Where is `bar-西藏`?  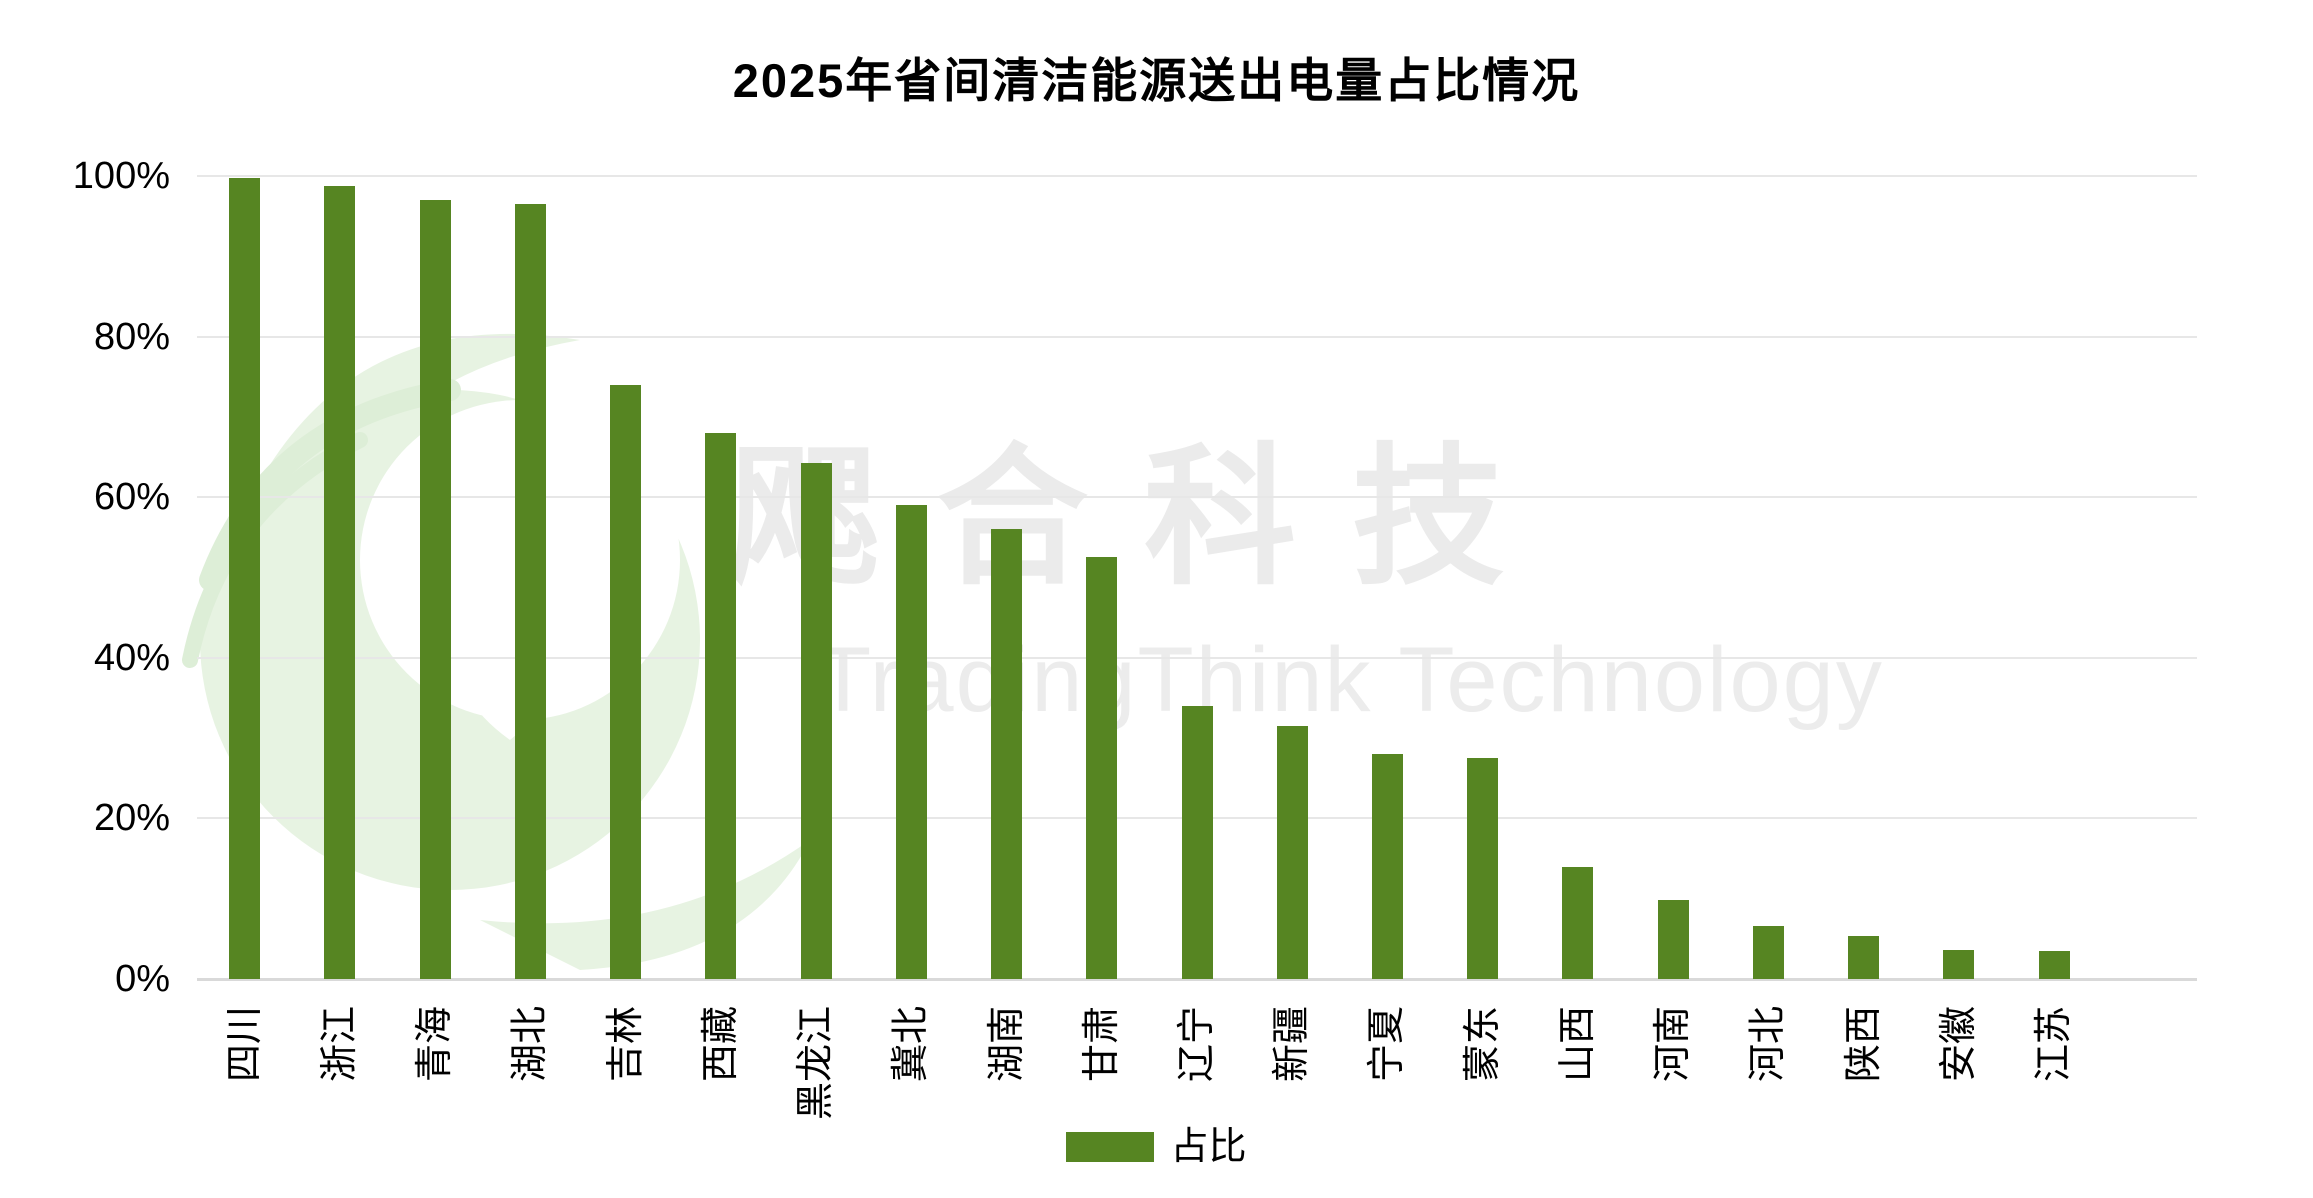
bar-西藏 is located at coordinates (721, 705).